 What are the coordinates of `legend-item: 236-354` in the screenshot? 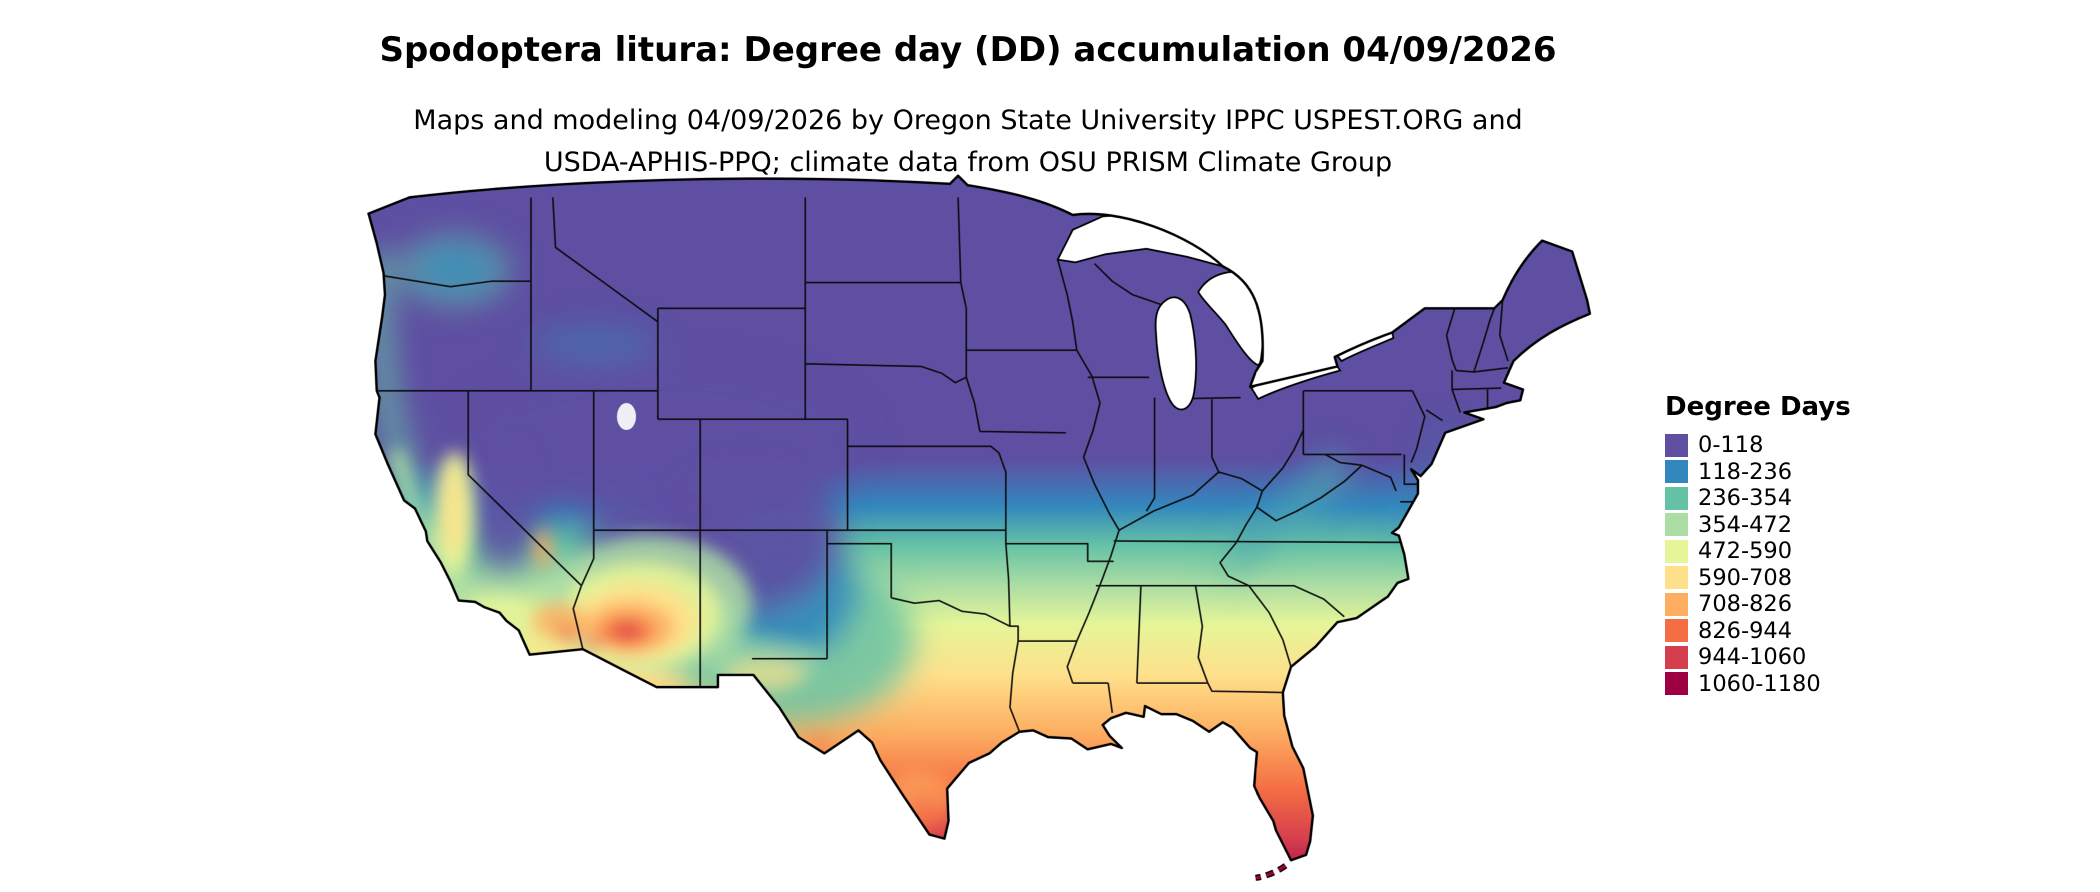 It's located at (1758, 498).